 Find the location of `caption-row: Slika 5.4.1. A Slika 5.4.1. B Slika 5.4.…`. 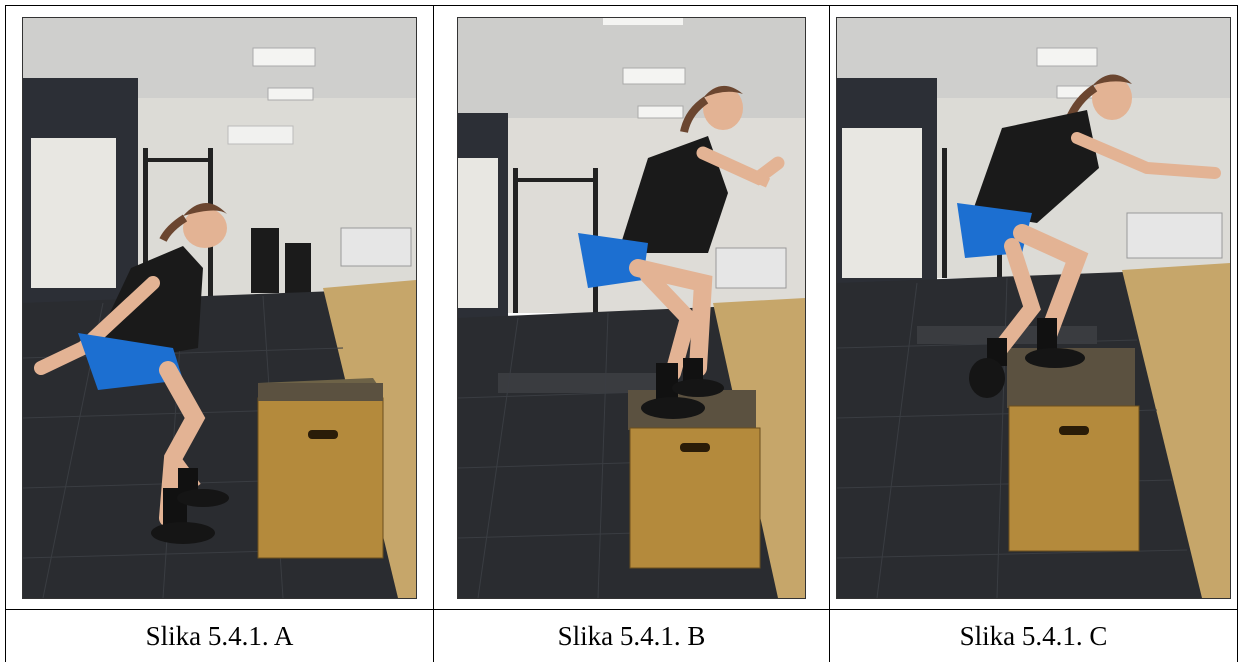

caption-row: Slika 5.4.1. A Slika 5.4.1. B Slika 5.4.… is located at coordinates (621, 635).